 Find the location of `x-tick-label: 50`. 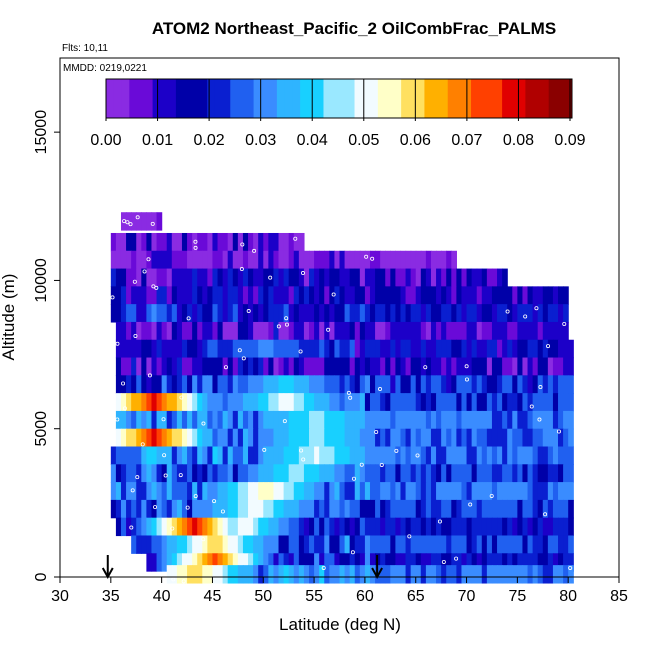

x-tick-label: 50 is located at coordinates (263, 596).